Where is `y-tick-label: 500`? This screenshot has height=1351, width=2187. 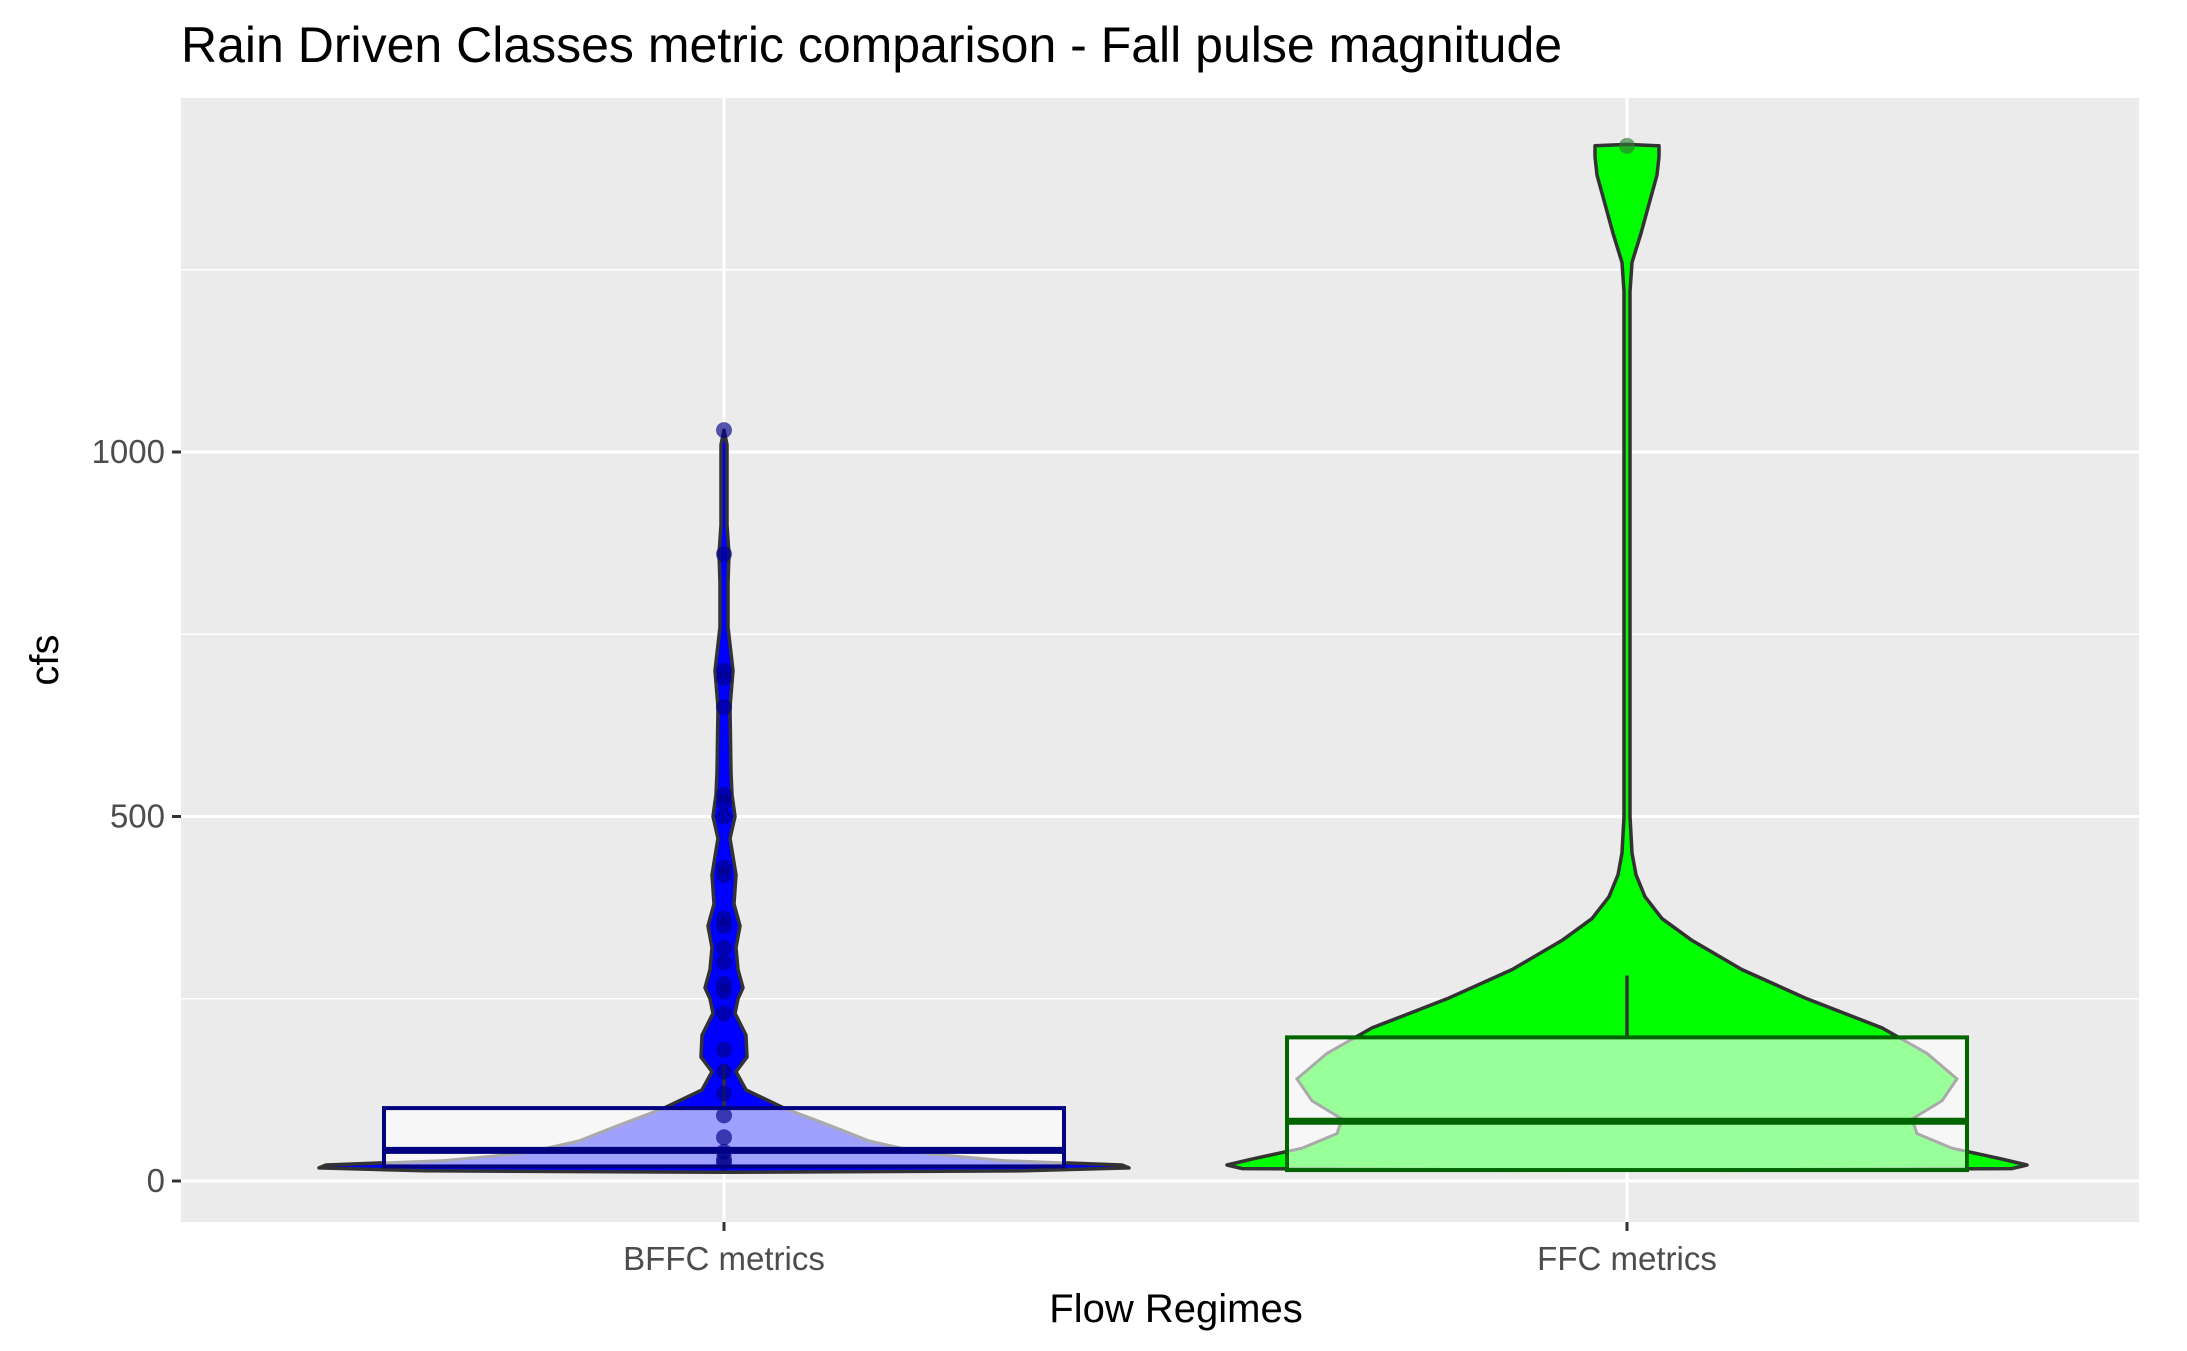
y-tick-label: 500 is located at coordinates (137, 816).